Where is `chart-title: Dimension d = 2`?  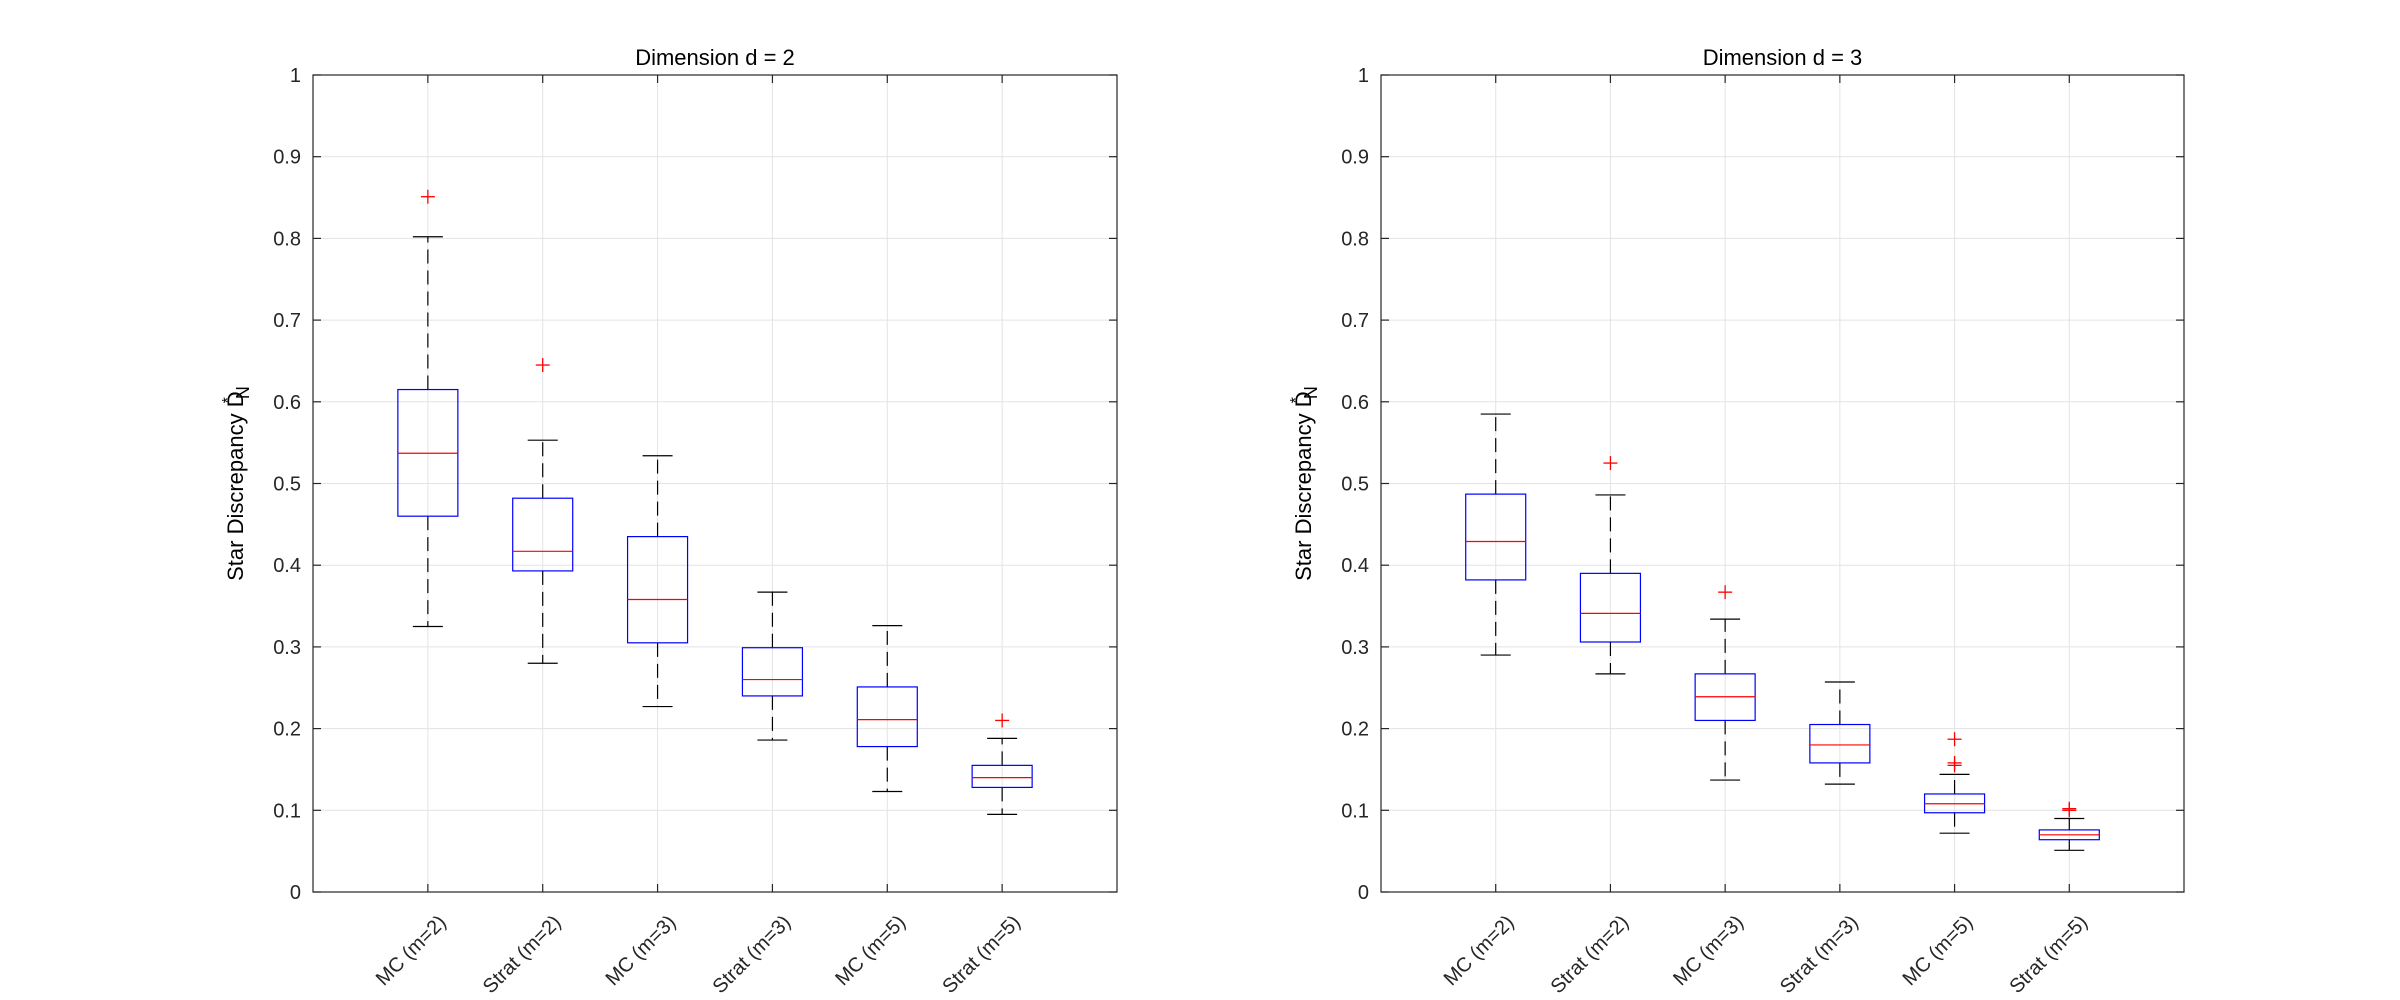
chart-title: Dimension d = 2 is located at coordinates (715, 57).